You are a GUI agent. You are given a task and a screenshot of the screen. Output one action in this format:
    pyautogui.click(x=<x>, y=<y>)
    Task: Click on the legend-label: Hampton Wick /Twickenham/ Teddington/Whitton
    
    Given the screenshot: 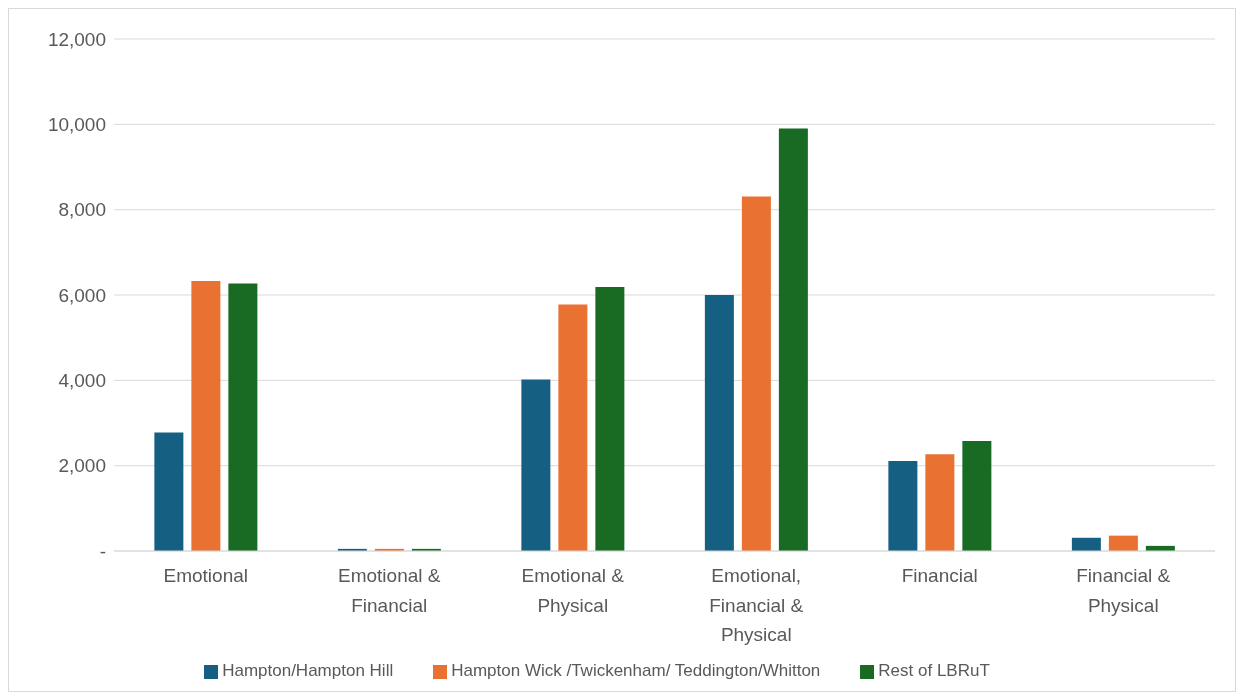 What is the action you would take?
    pyautogui.click(x=636, y=670)
    